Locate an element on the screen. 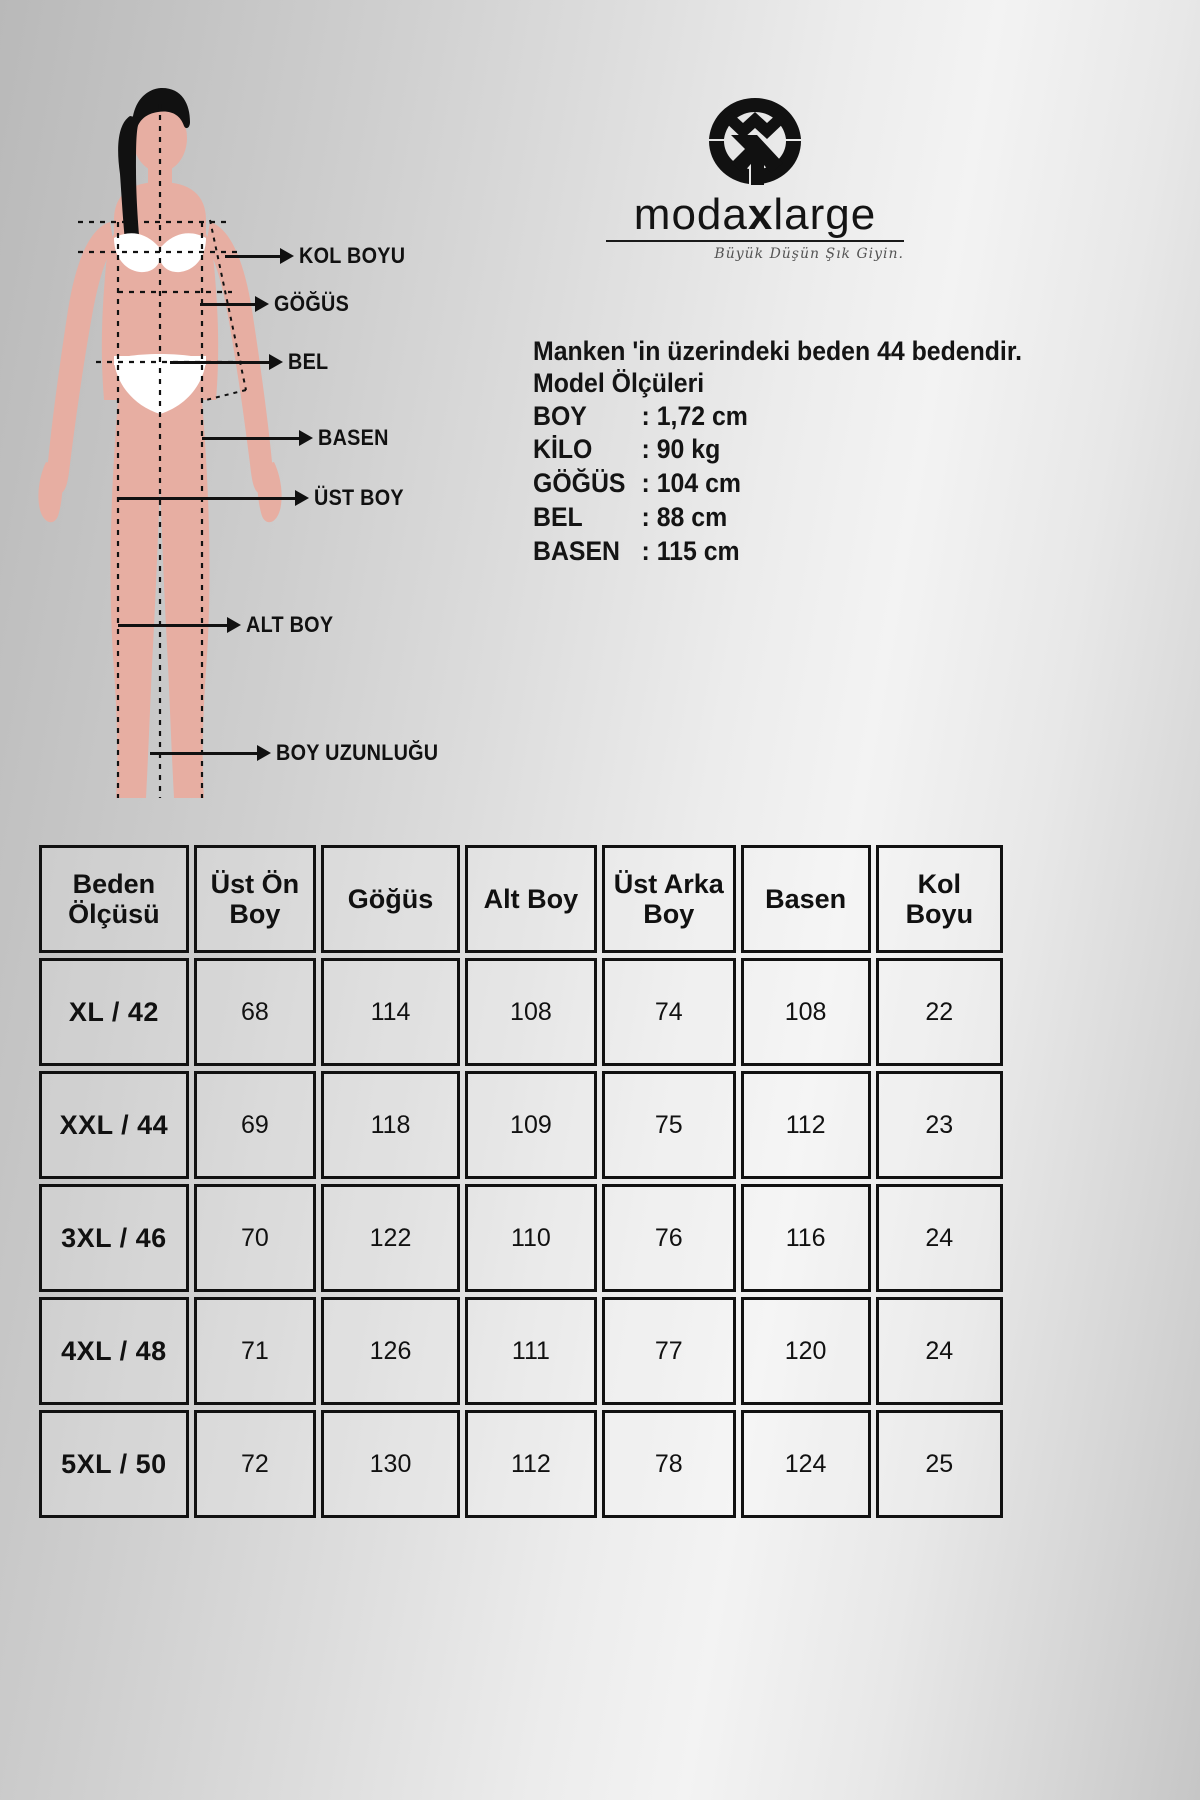  cell-gogus: 118 is located at coordinates (390, 1125).